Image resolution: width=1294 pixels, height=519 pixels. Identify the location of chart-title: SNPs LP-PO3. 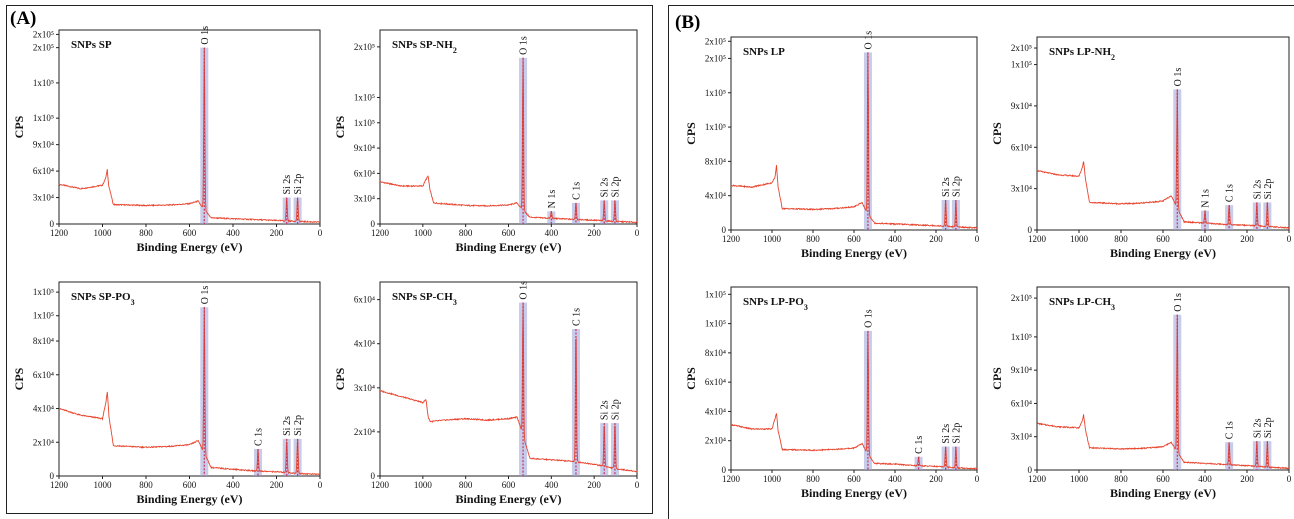
(775, 304).